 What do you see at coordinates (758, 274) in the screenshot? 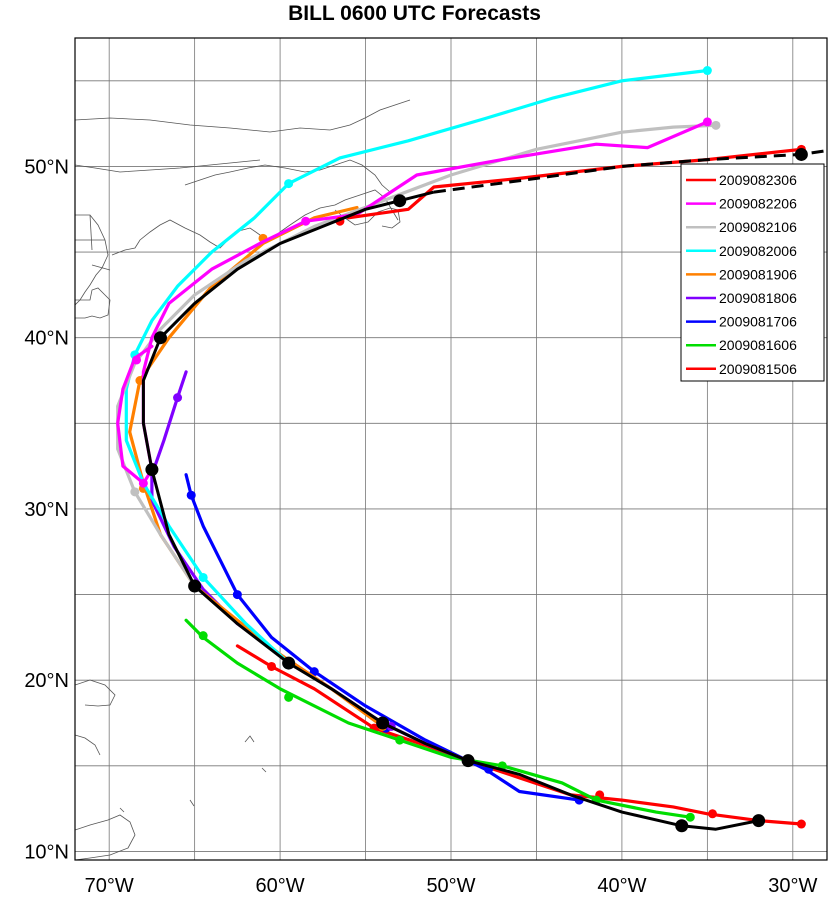
I see `legend-label-2009081906: 2009081906` at bounding box center [758, 274].